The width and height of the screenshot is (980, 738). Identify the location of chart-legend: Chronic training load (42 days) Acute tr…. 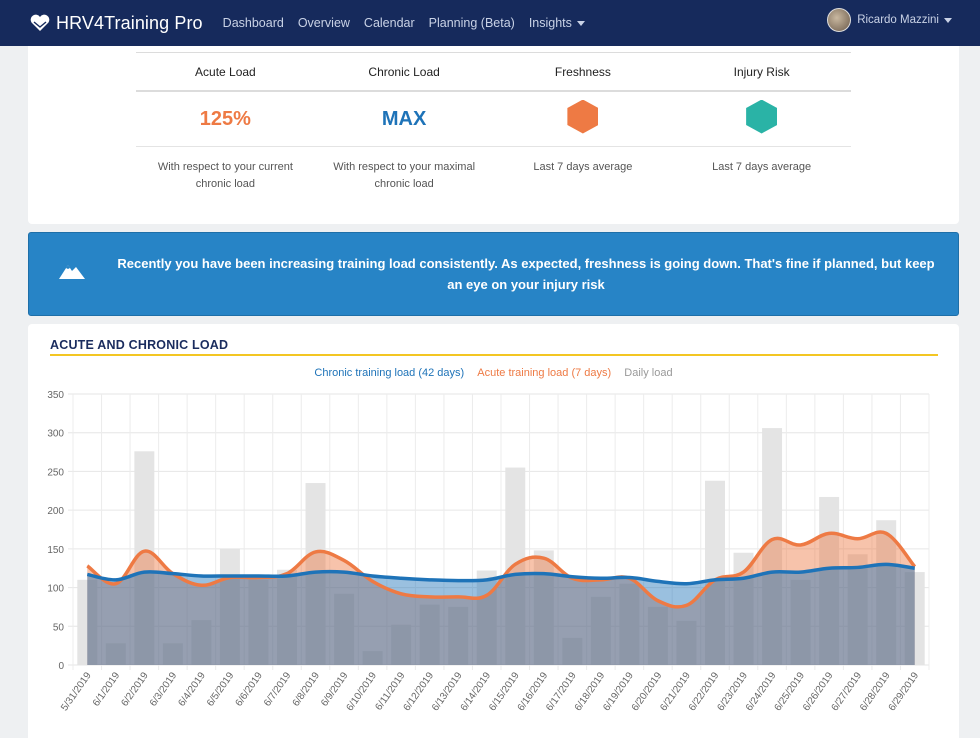
(493, 373).